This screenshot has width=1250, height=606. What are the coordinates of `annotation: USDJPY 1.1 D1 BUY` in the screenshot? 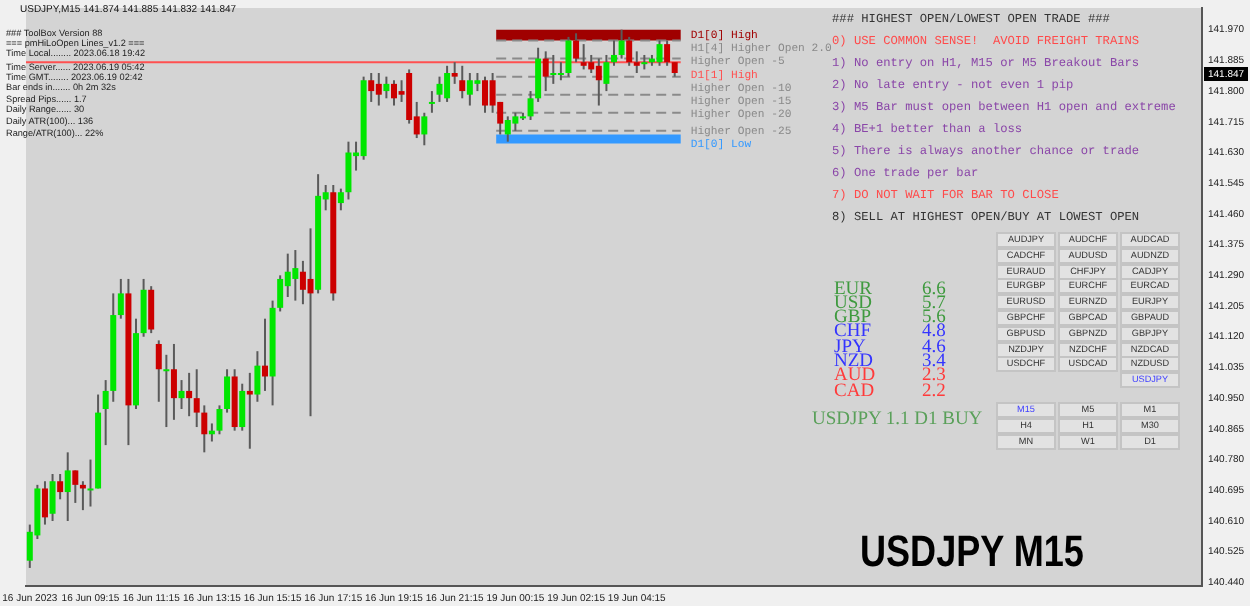 It's located at (897, 420).